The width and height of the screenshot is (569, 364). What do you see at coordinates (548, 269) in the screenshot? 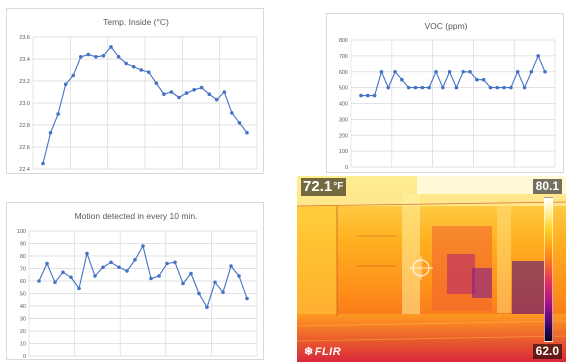
I see `temperature-scale-bar` at bounding box center [548, 269].